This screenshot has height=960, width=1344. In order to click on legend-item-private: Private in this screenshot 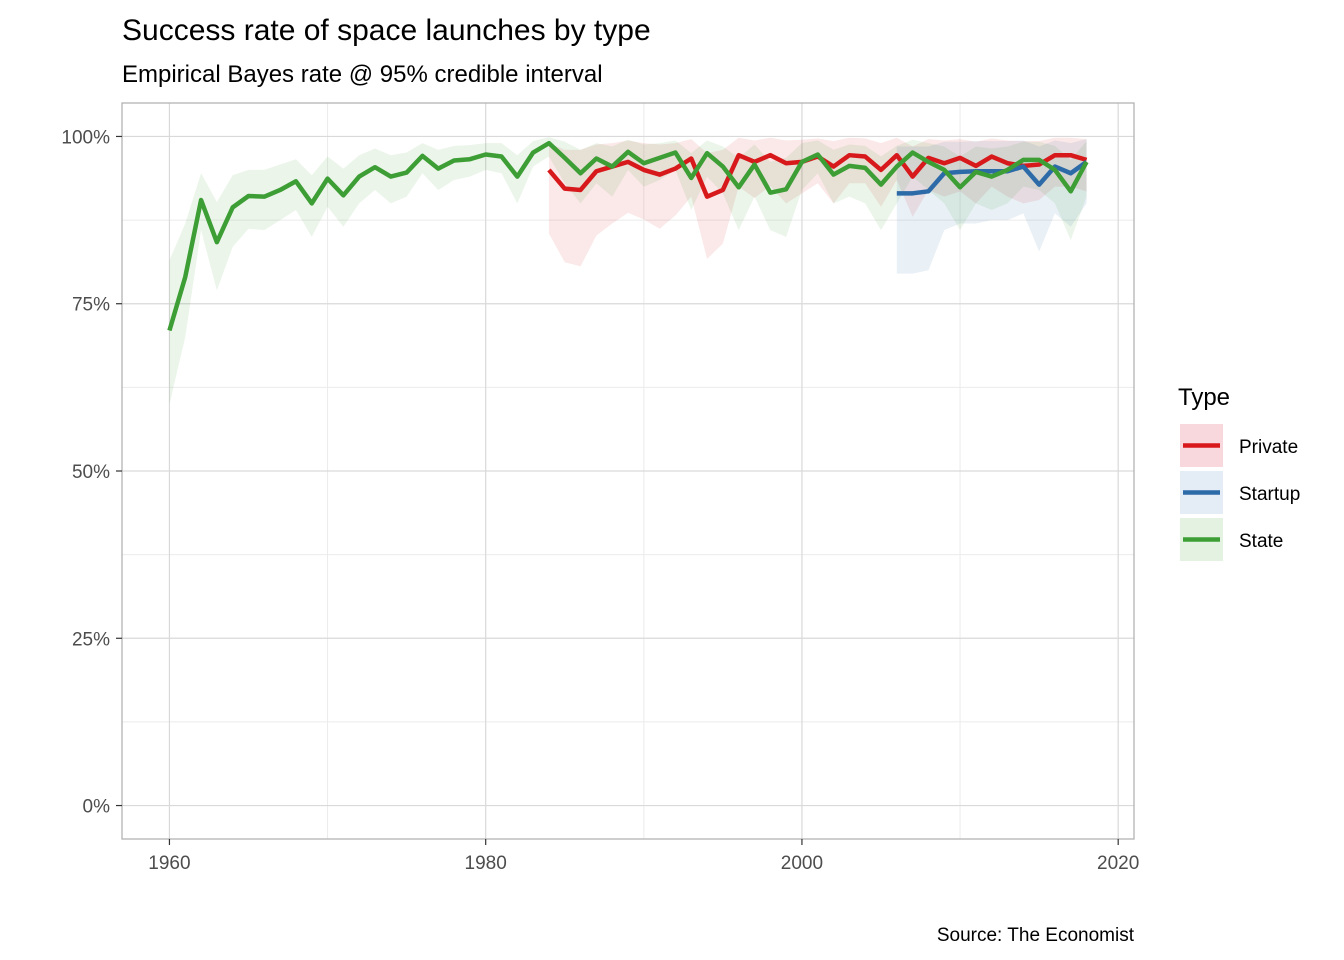, I will do `click(1239, 445)`.